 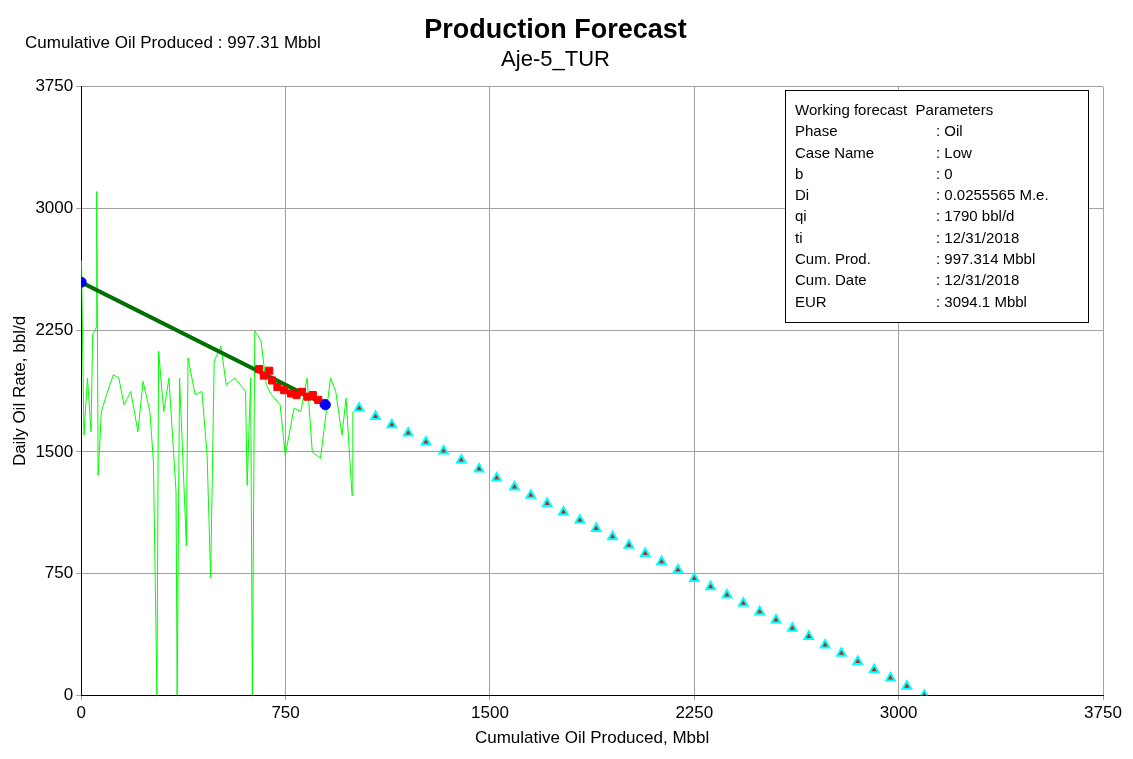 What do you see at coordinates (59, 573) in the screenshot?
I see `y-tick-label: 750` at bounding box center [59, 573].